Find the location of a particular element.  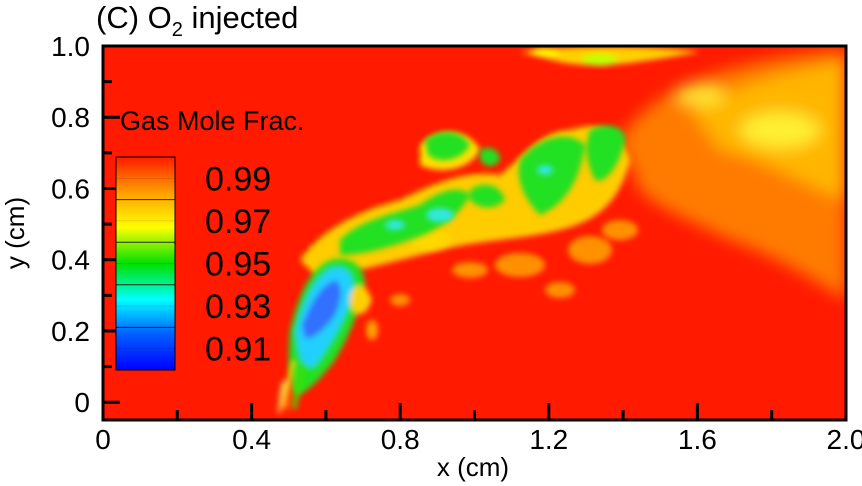

x-tick-label: 2.0 is located at coordinates (844, 439).